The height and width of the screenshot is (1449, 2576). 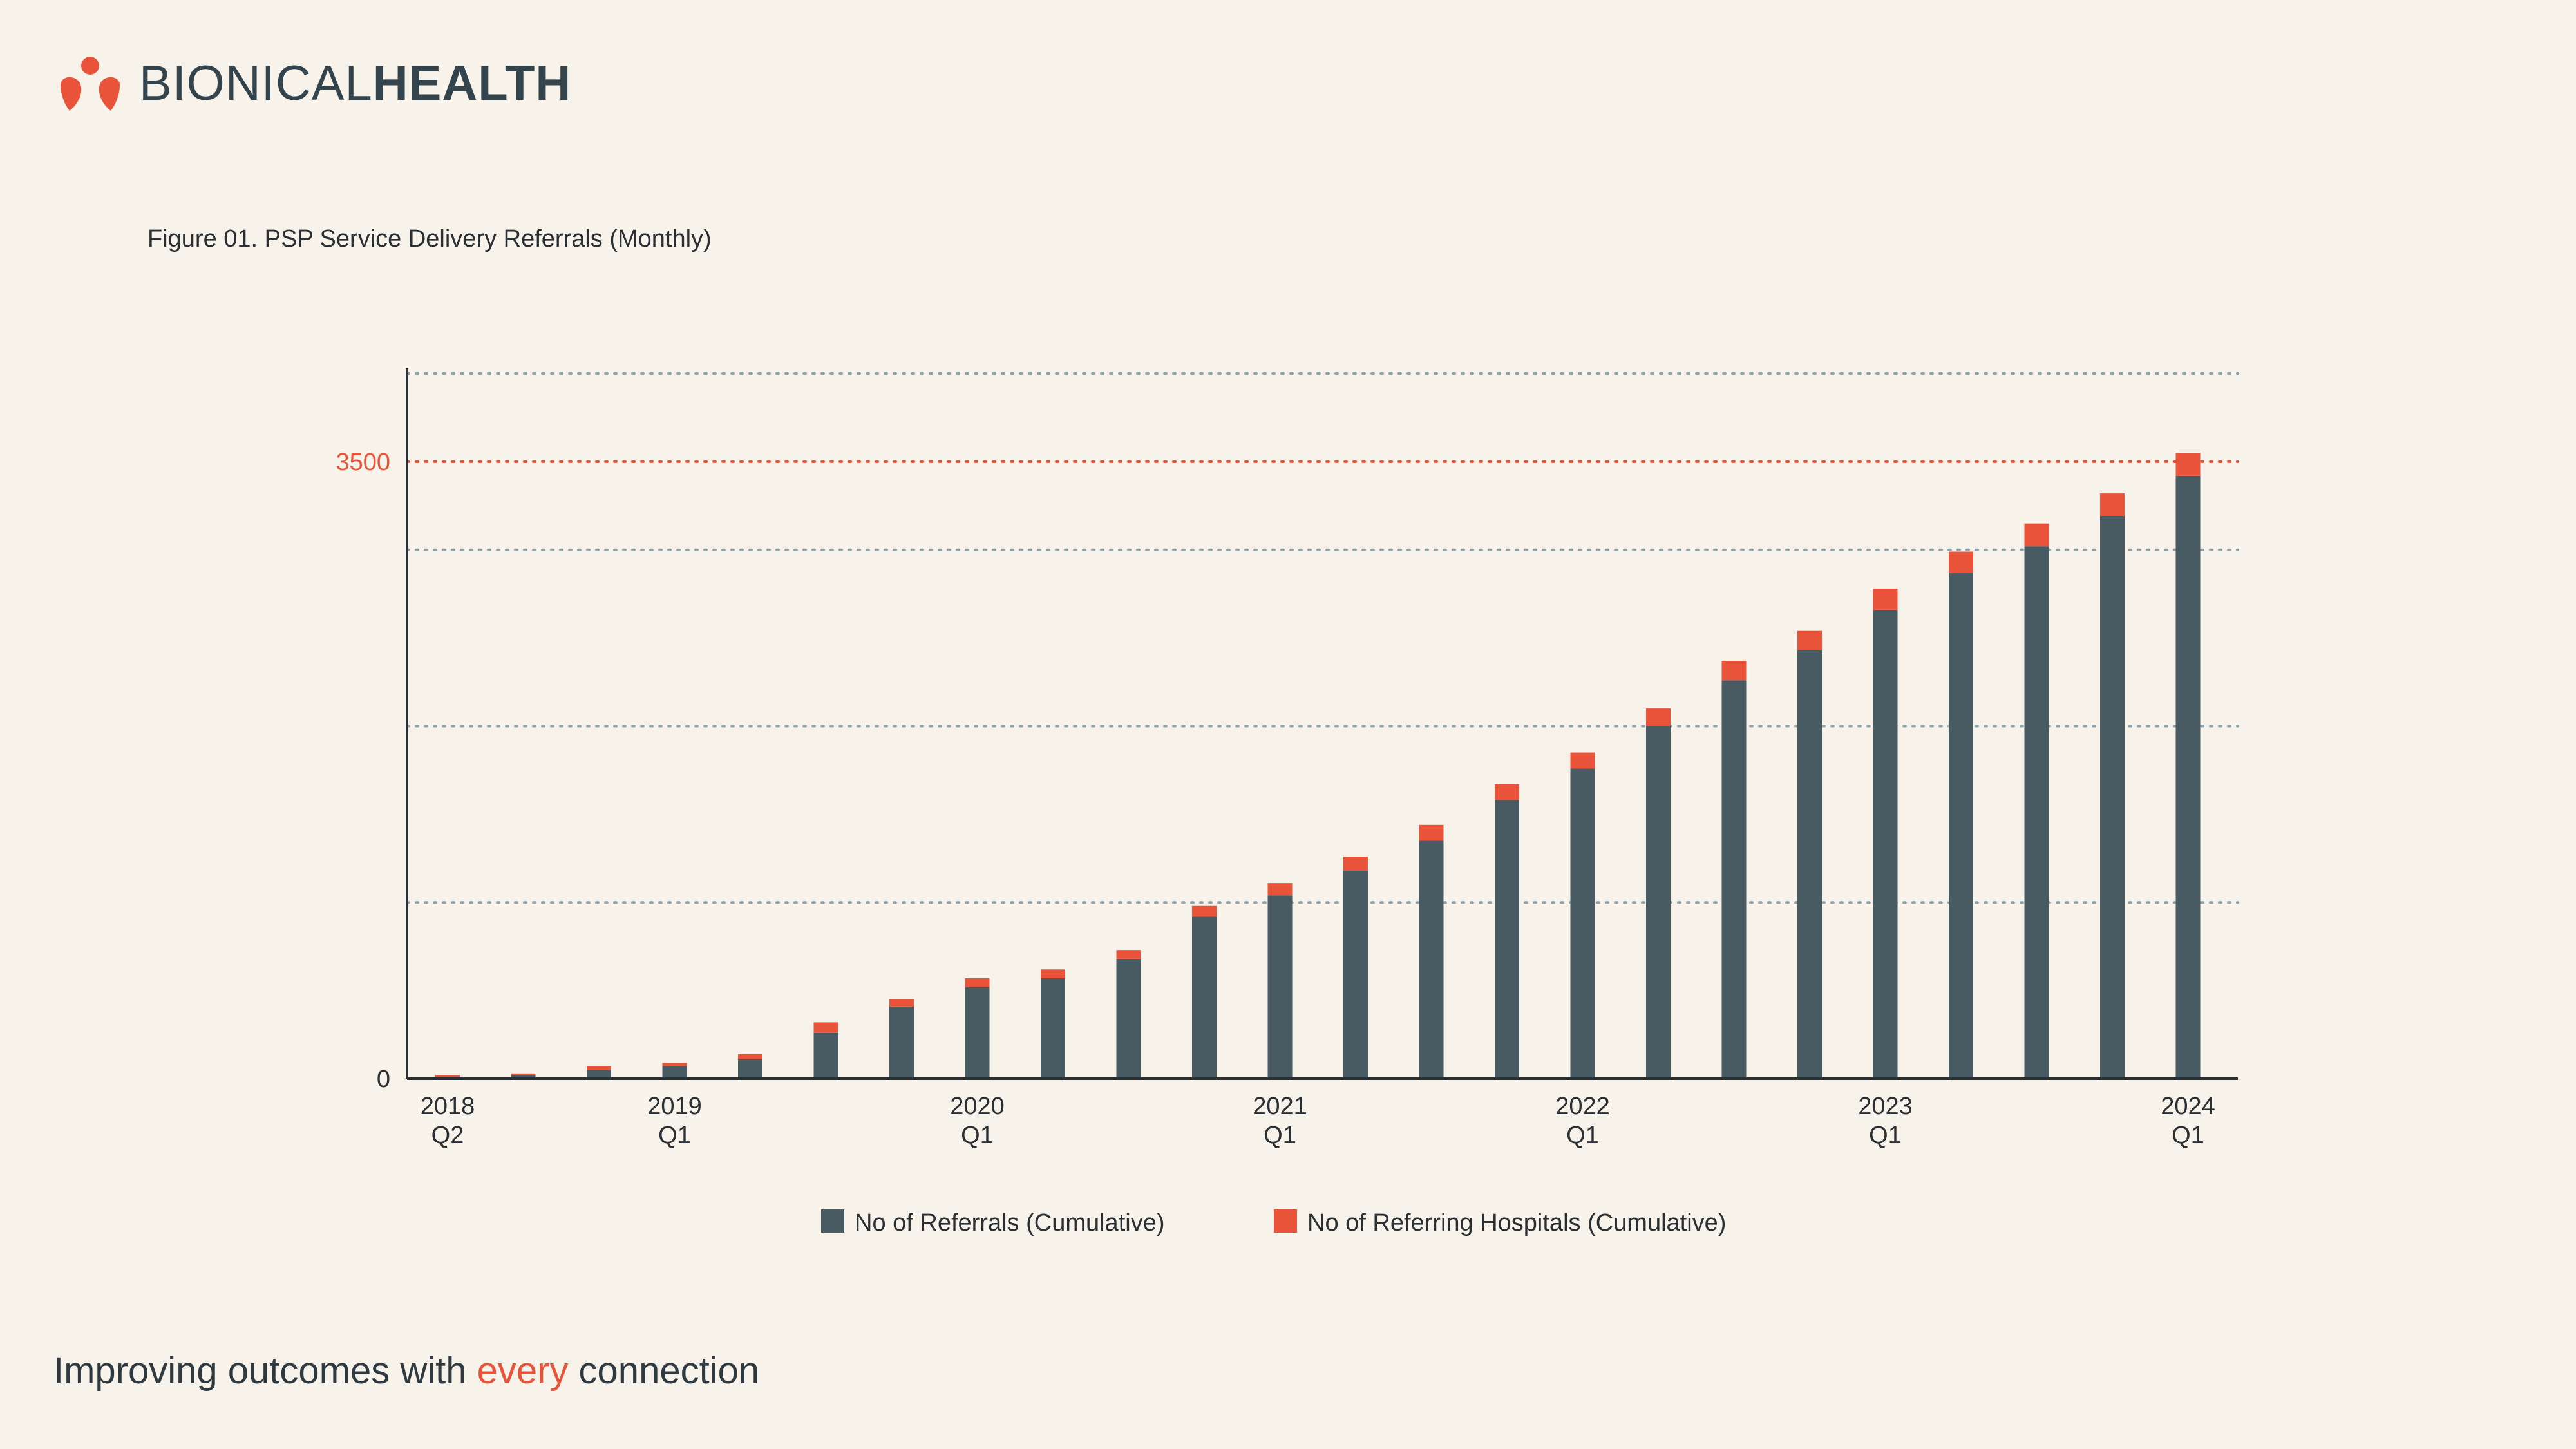 What do you see at coordinates (523, 1371) in the screenshot?
I see `tagline-accent-word: every` at bounding box center [523, 1371].